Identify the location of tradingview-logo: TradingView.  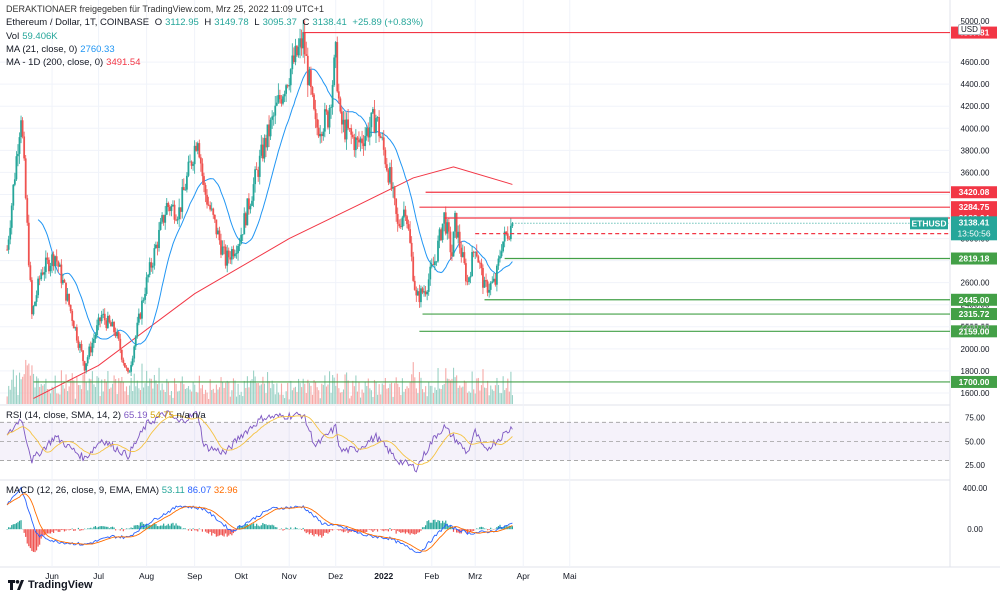
(50, 585).